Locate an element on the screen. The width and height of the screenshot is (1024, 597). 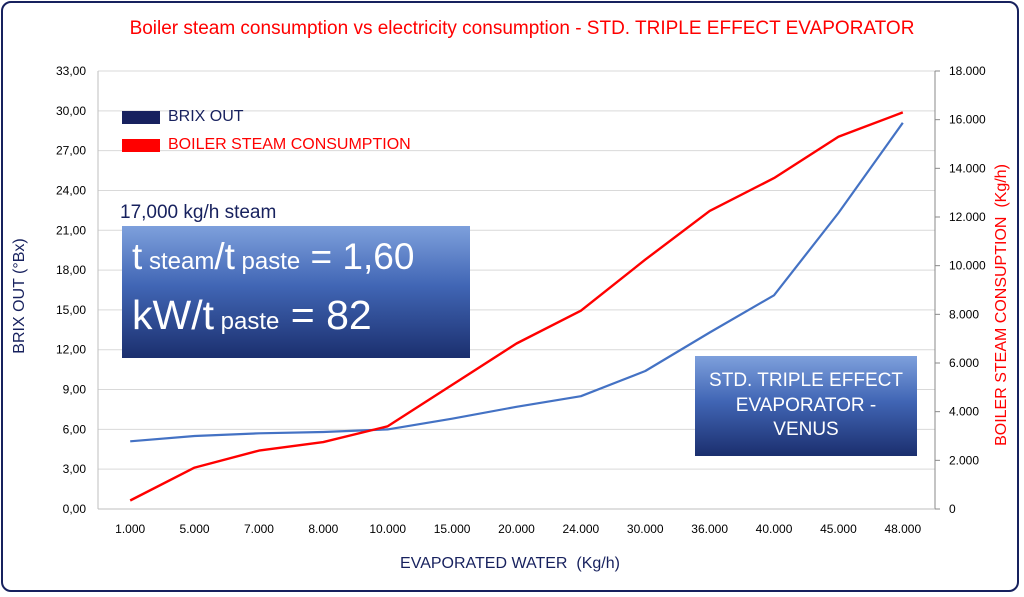
legend-swatch-steam is located at coordinates (141, 145).